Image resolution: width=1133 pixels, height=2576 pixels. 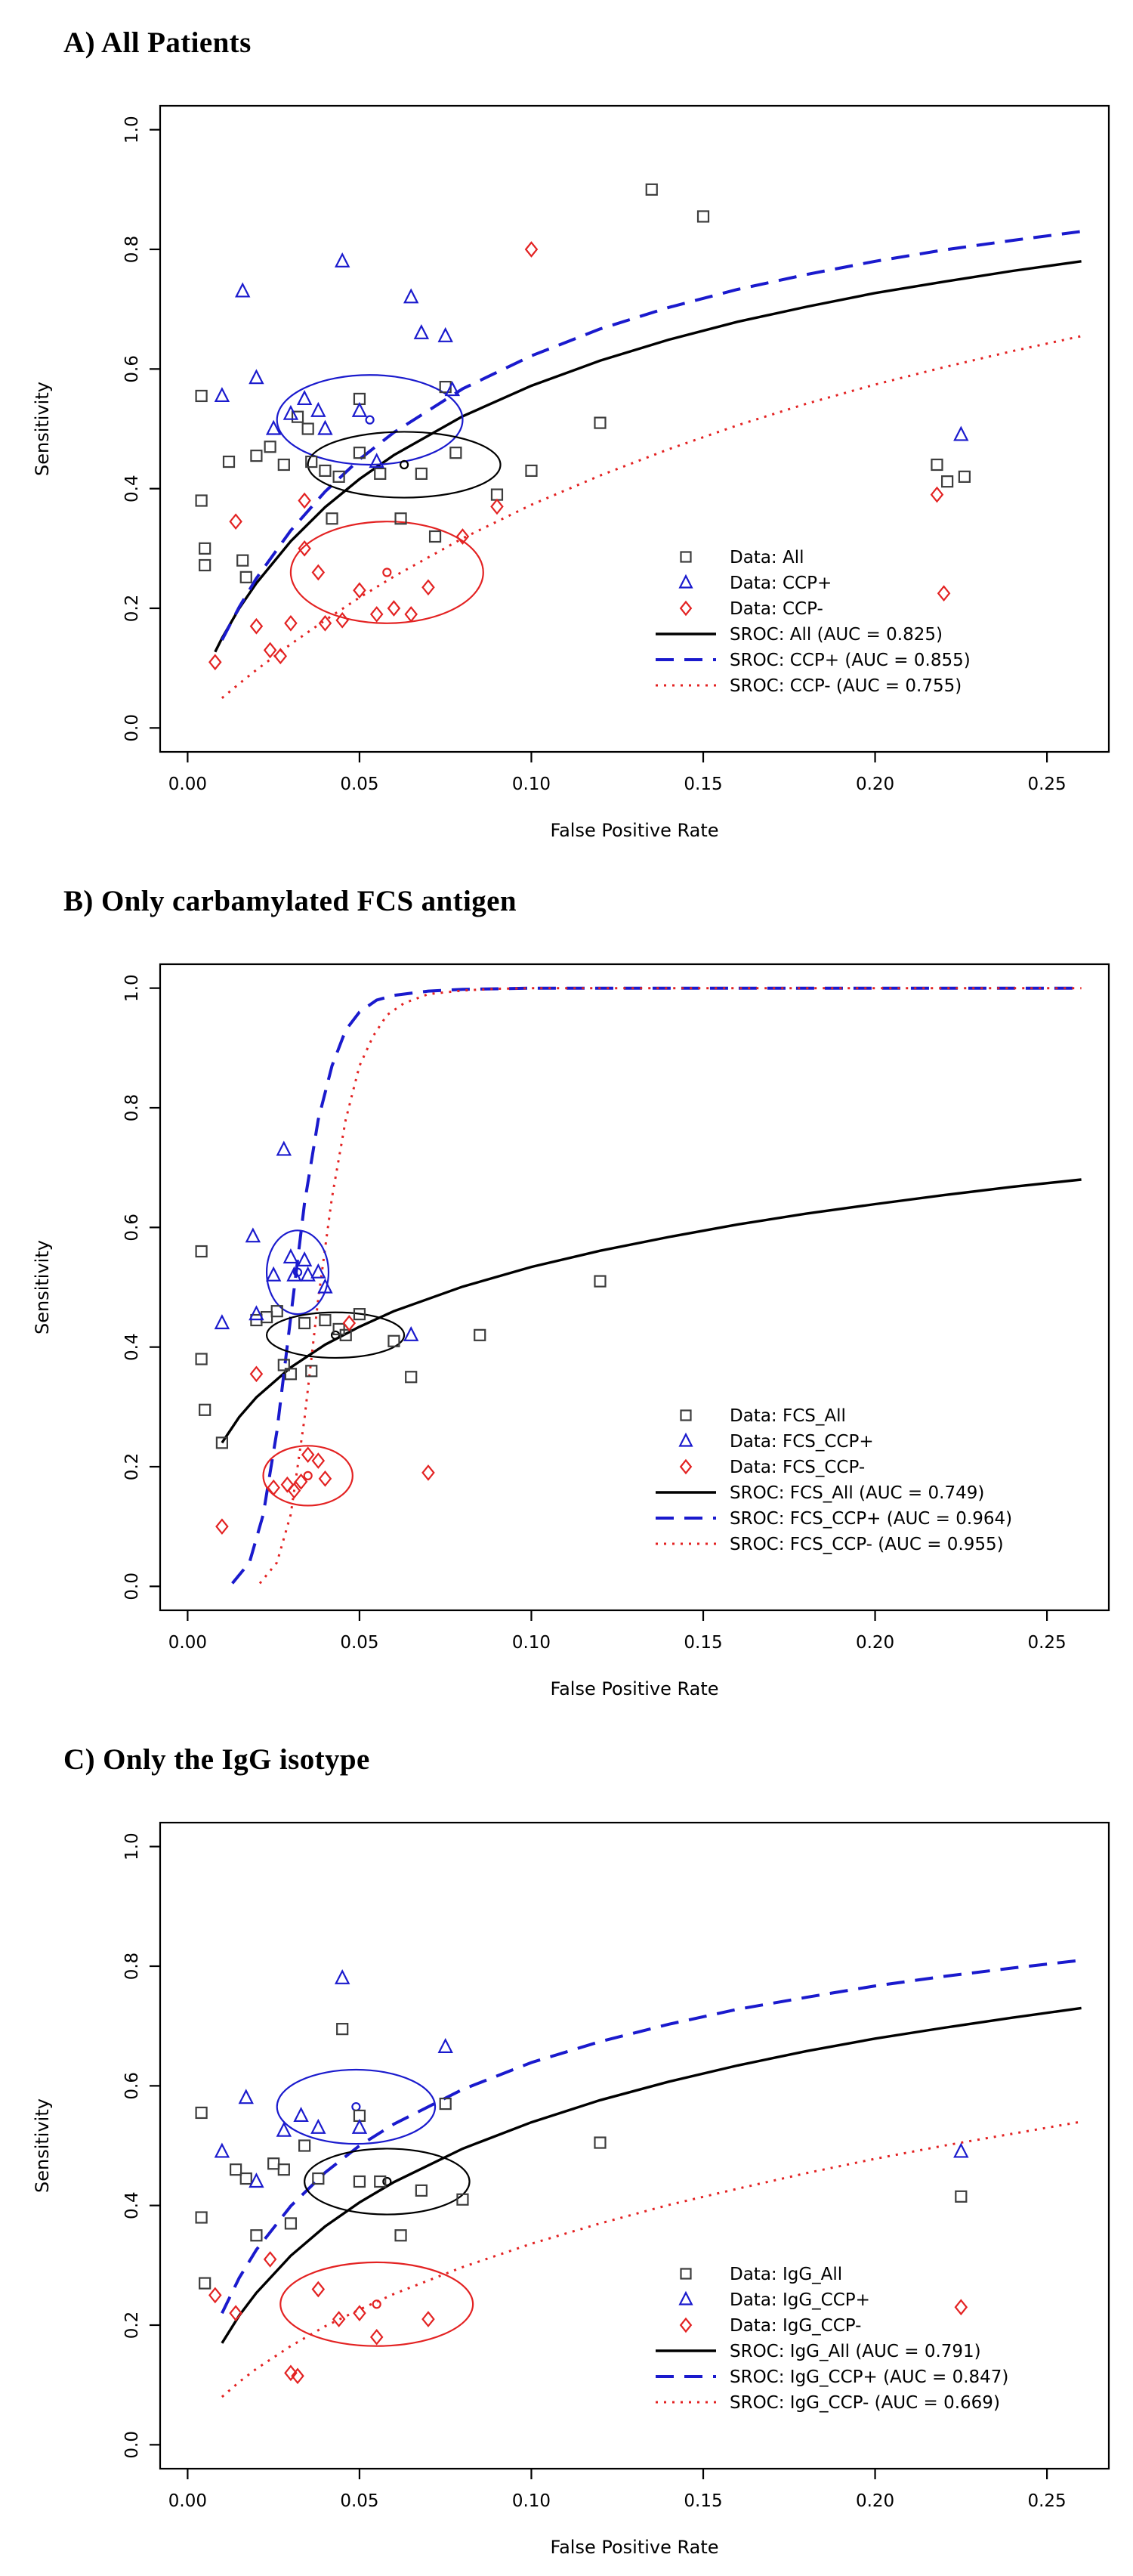 What do you see at coordinates (836, 635) in the screenshot?
I see `legend-label: SROC: All (AUC = 0.825)` at bounding box center [836, 635].